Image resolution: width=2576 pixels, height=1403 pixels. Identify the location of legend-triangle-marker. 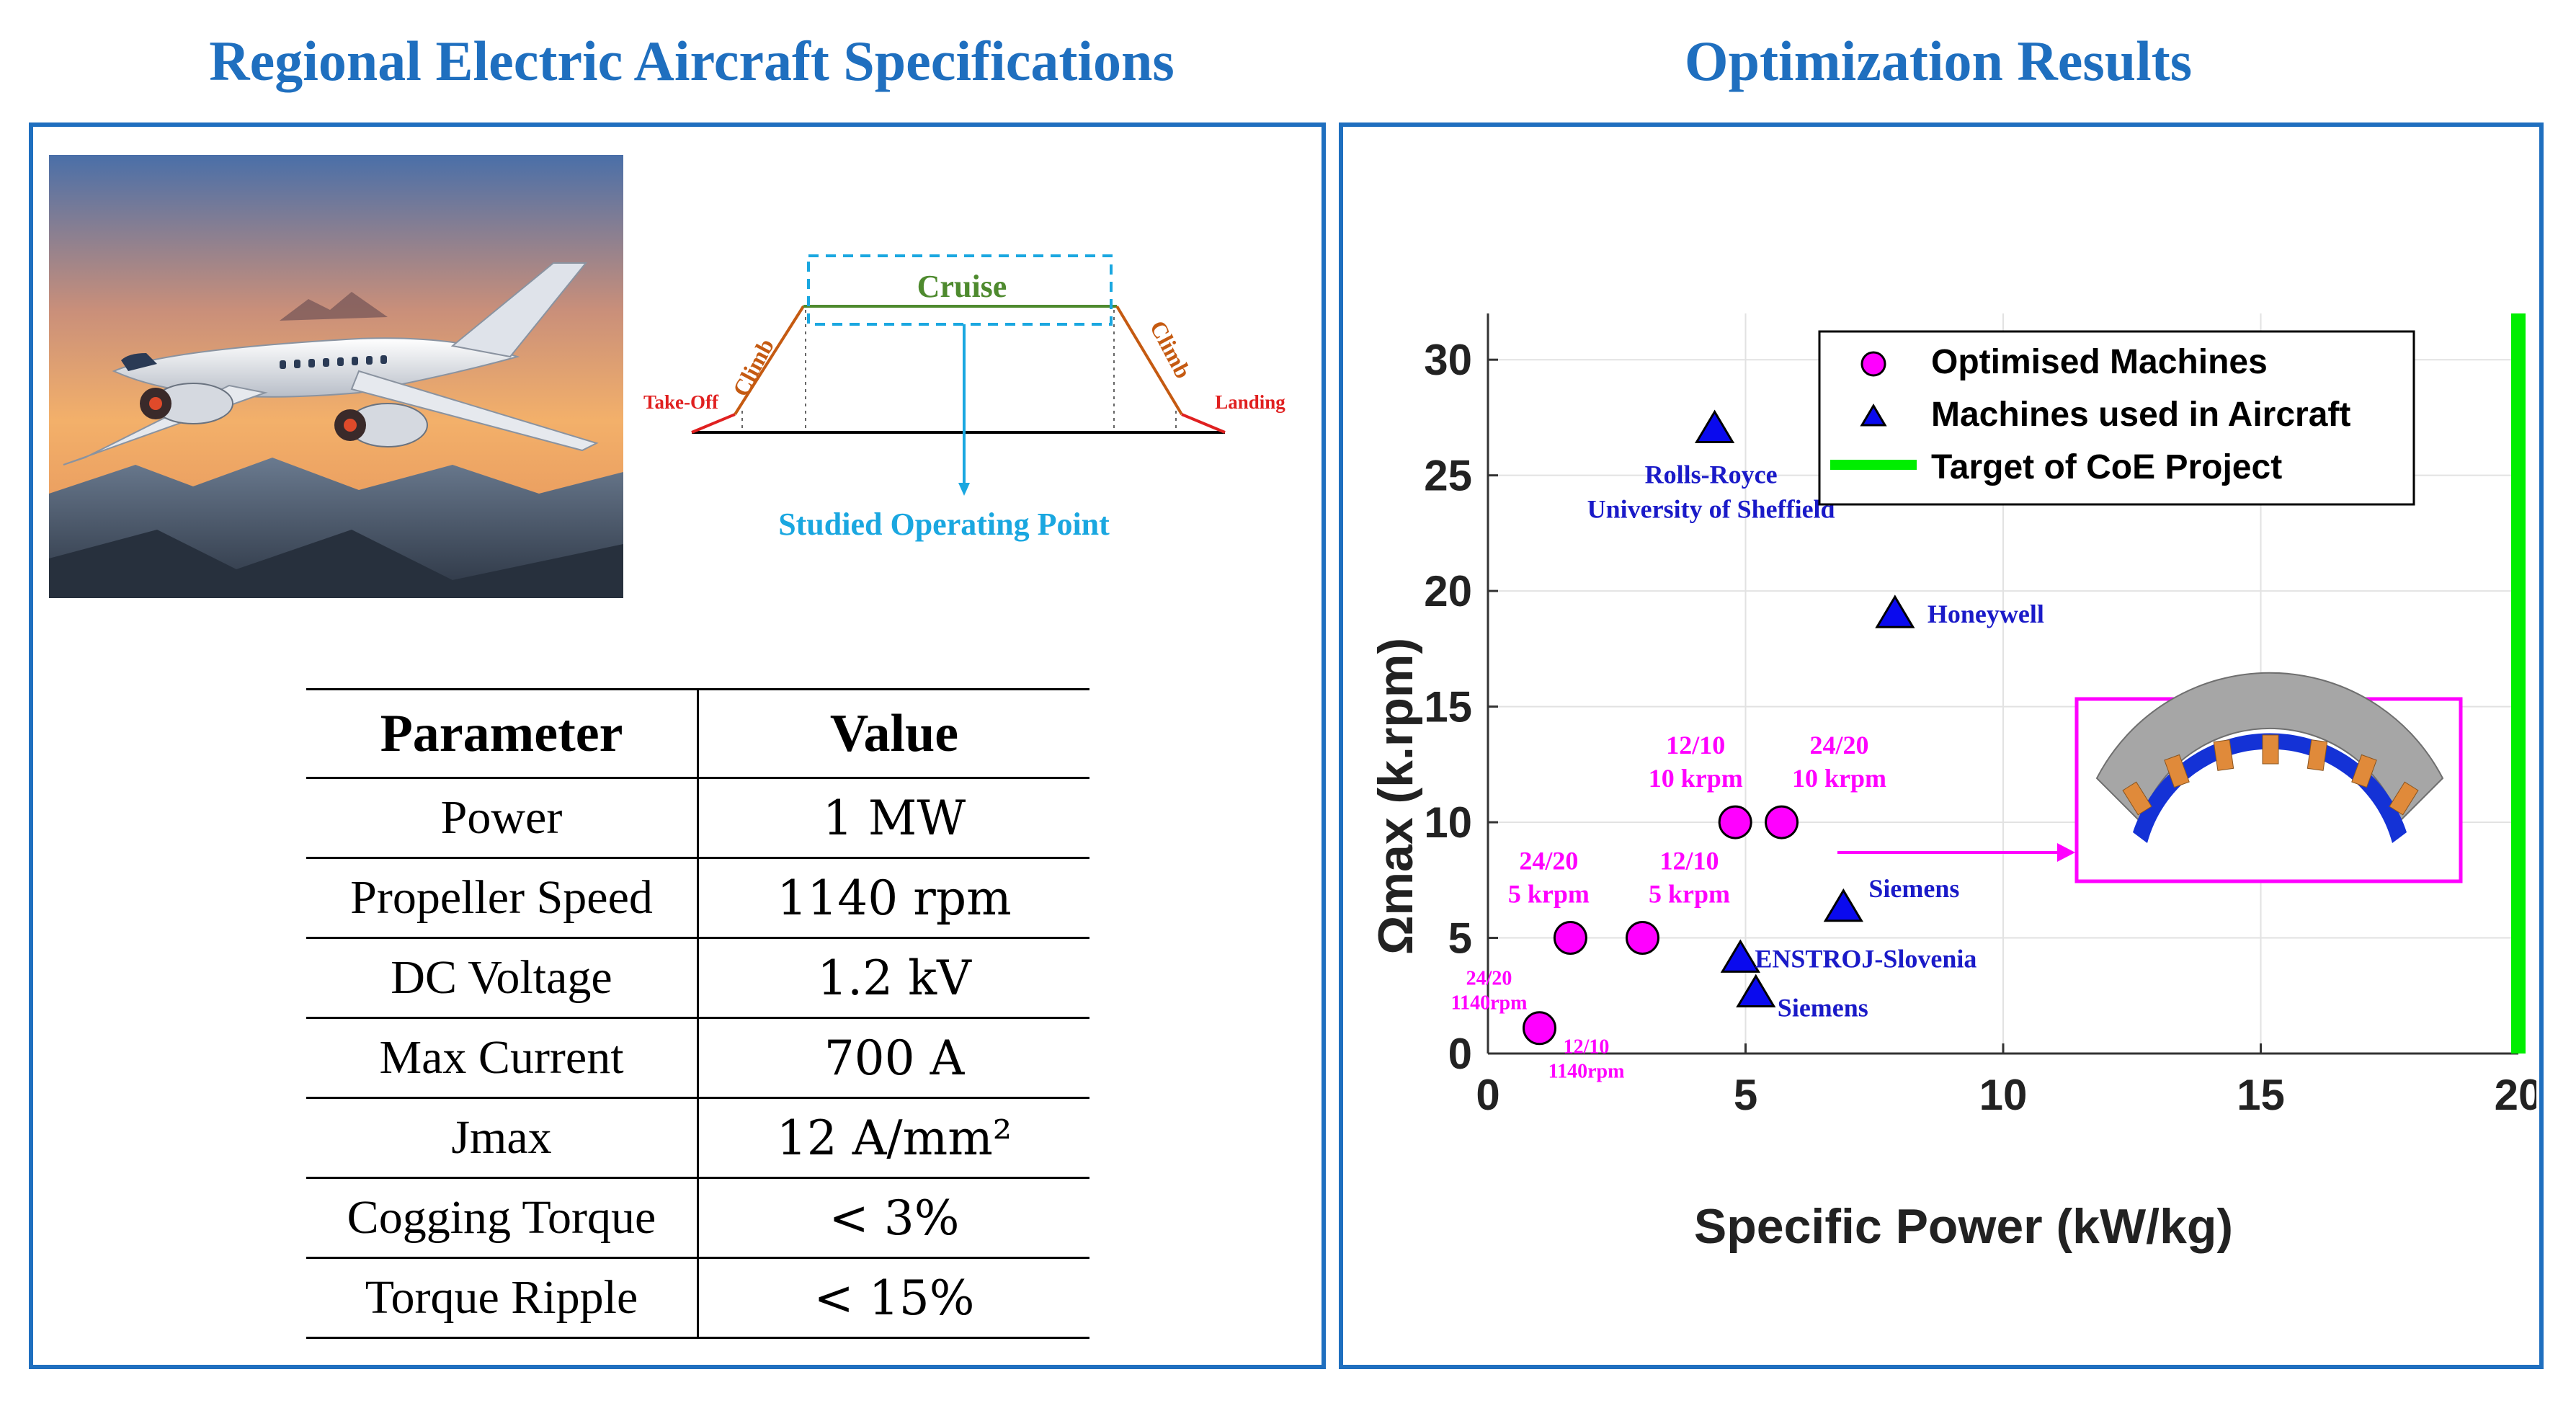
(1873, 415).